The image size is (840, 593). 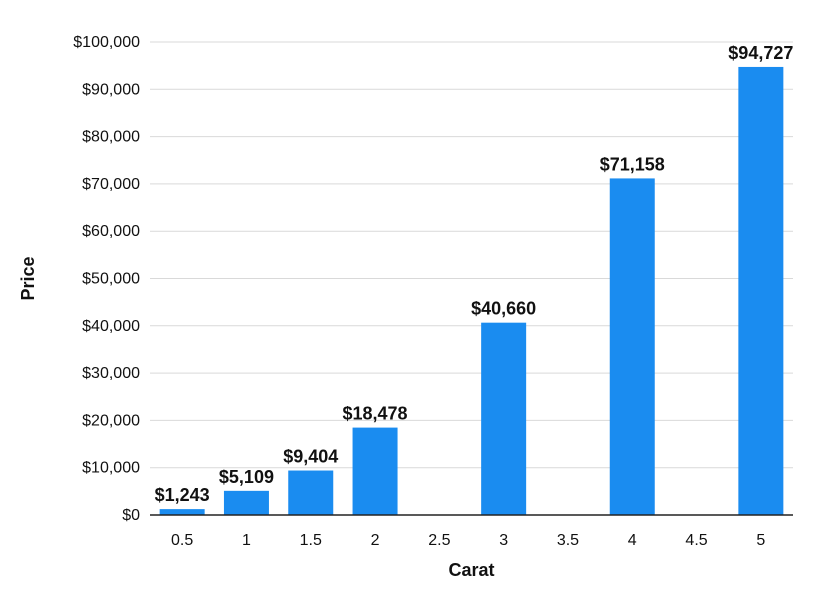 What do you see at coordinates (375, 540) in the screenshot?
I see `x-tick-label: 2` at bounding box center [375, 540].